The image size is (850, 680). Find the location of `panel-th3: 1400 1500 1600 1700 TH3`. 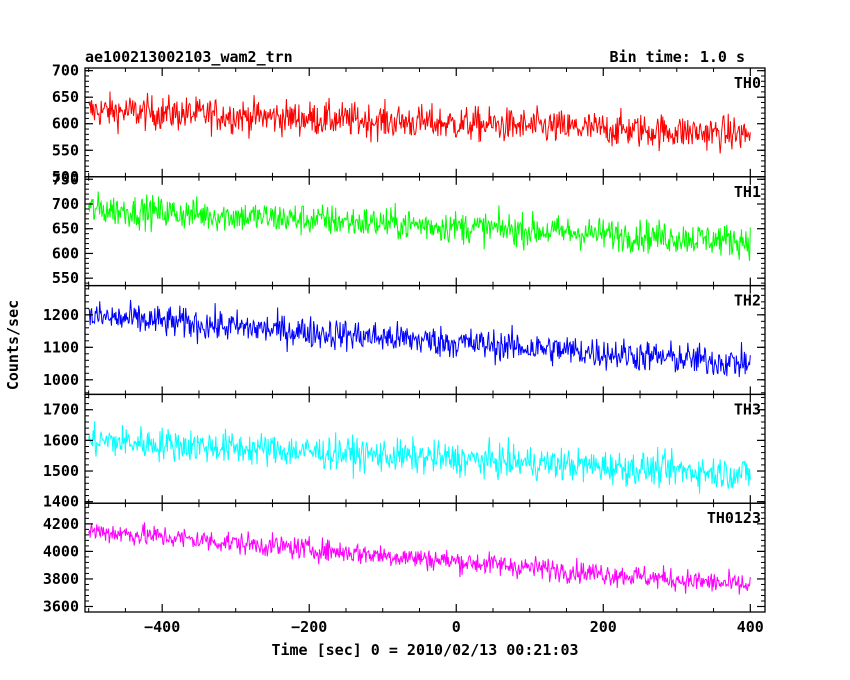

panel-th3: 1400 1500 1600 1700 TH3 is located at coordinates (404, 452).